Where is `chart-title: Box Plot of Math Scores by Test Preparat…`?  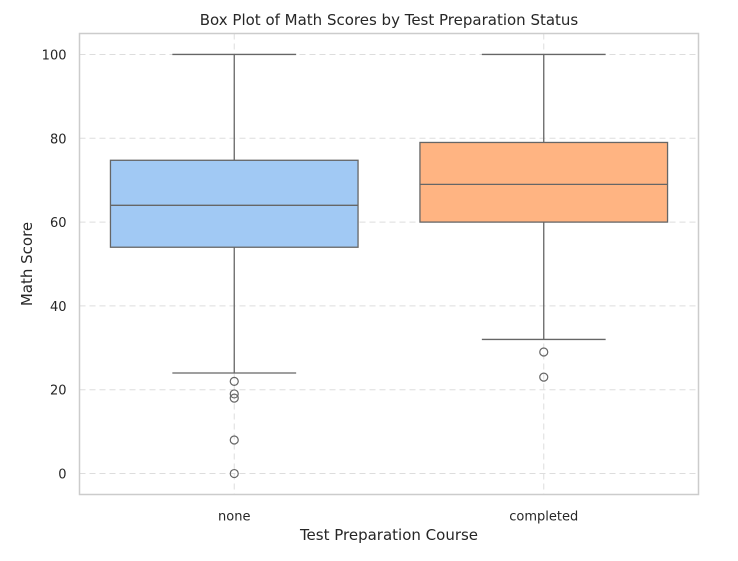 chart-title: Box Plot of Math Scores by Test Preparat… is located at coordinates (389, 20).